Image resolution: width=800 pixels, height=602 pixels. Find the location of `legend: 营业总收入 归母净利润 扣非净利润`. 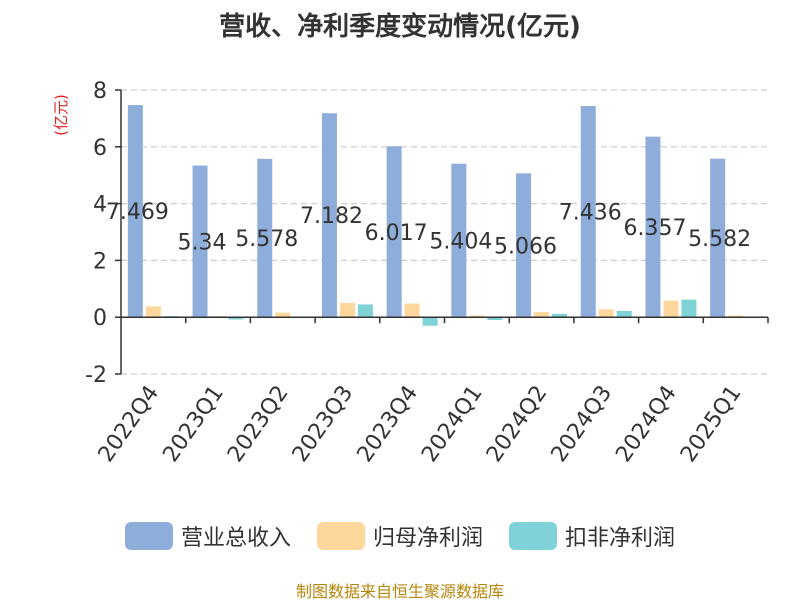

legend: 营业总收入 归母净利润 扣非净利润 is located at coordinates (400, 536).